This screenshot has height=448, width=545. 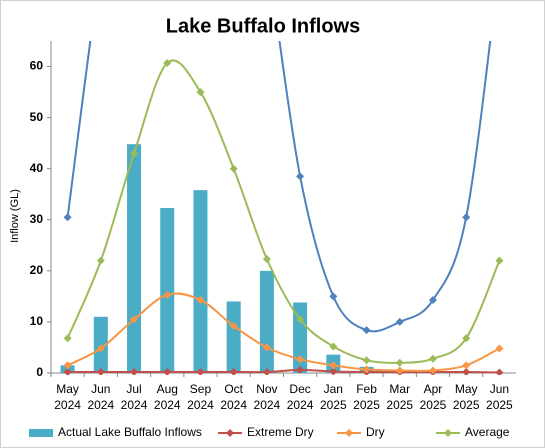 I want to click on y-tick-label: 50, so click(x=37, y=117).